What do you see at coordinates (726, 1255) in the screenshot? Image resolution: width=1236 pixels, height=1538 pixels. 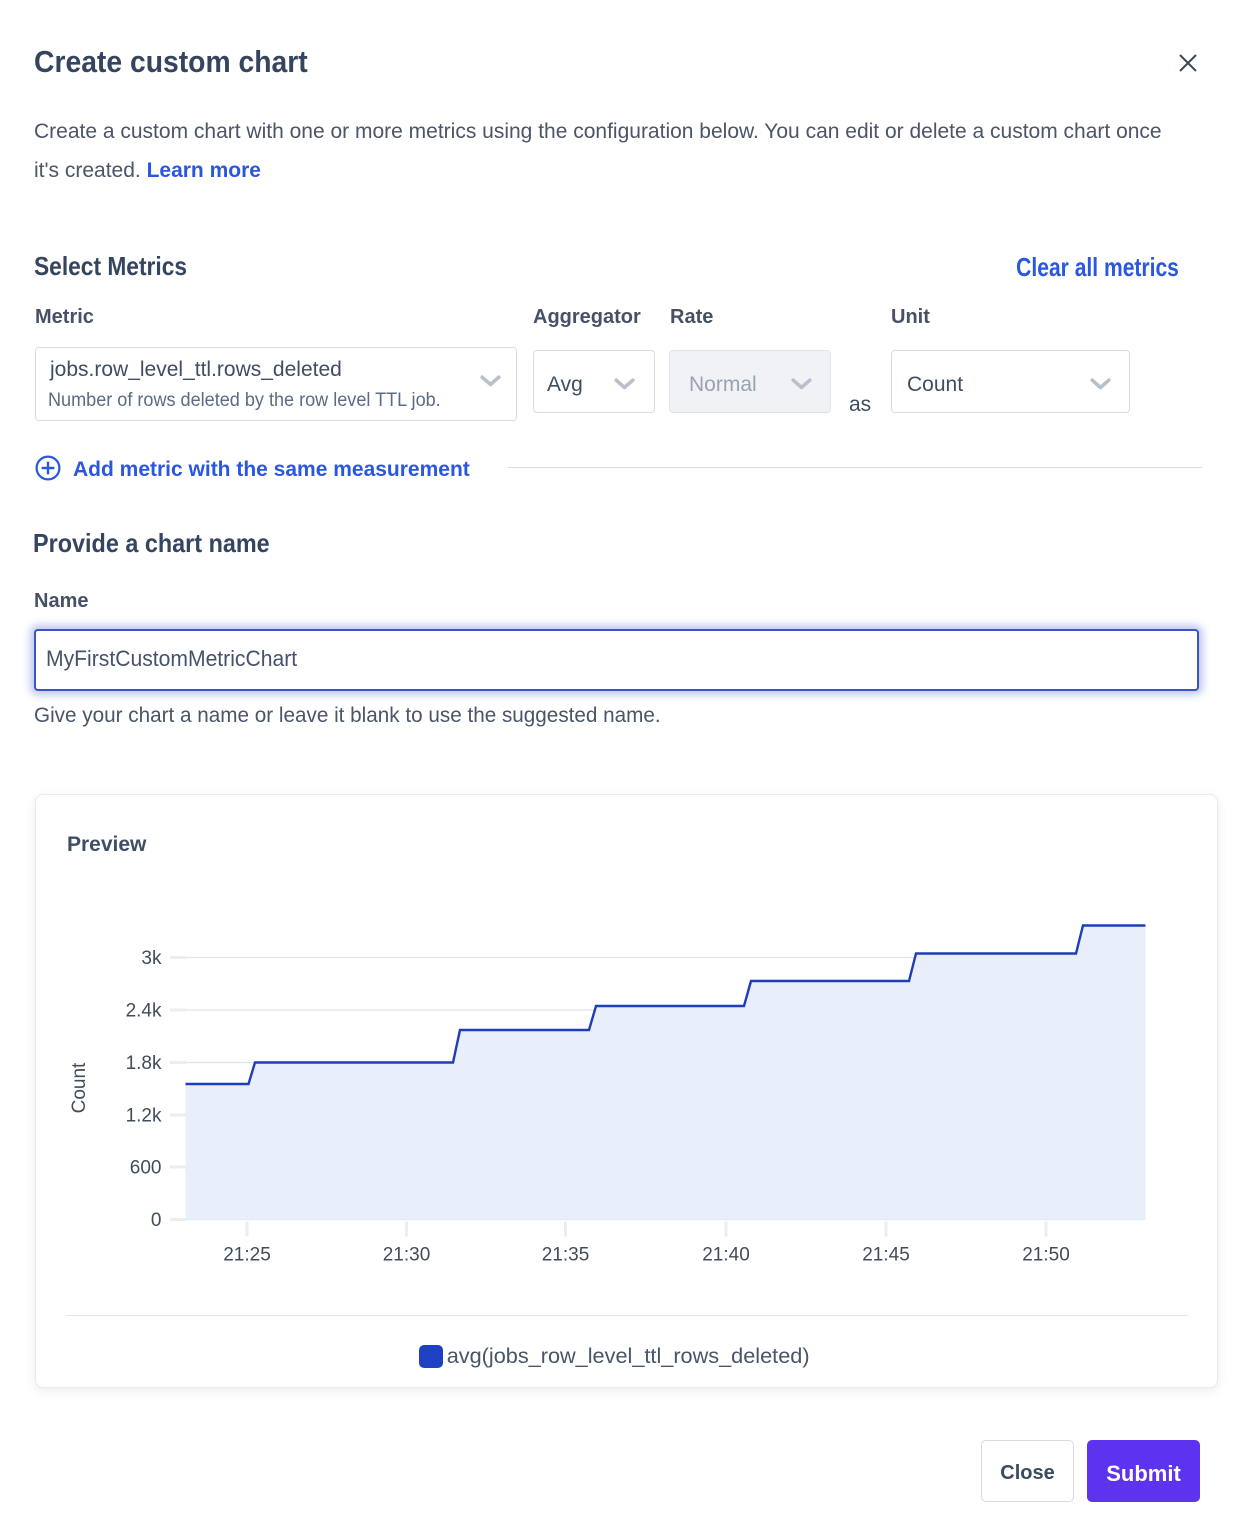 I see `svg-text: 21:40` at bounding box center [726, 1255].